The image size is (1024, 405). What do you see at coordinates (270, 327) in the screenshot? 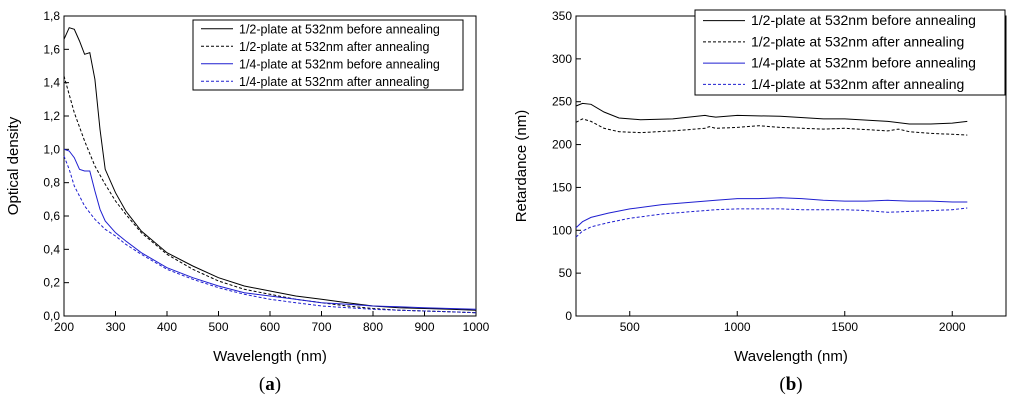
I see `x-tick-label: 600` at bounding box center [270, 327].